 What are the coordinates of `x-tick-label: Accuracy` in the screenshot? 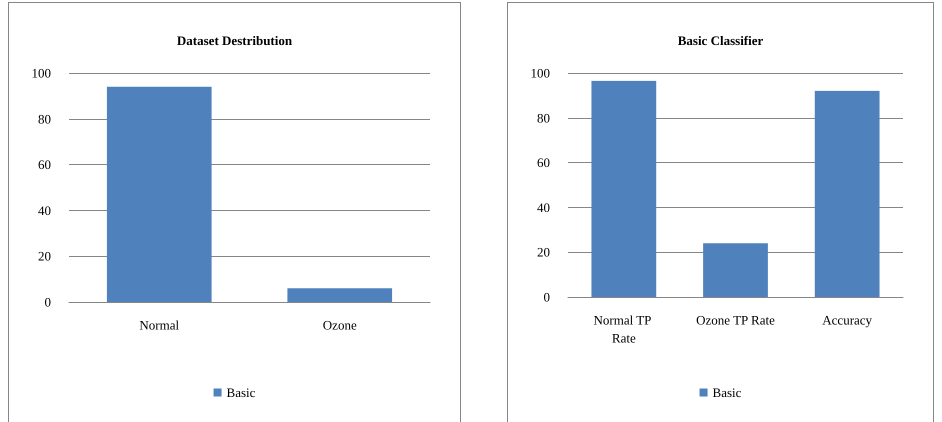 It's located at (847, 320).